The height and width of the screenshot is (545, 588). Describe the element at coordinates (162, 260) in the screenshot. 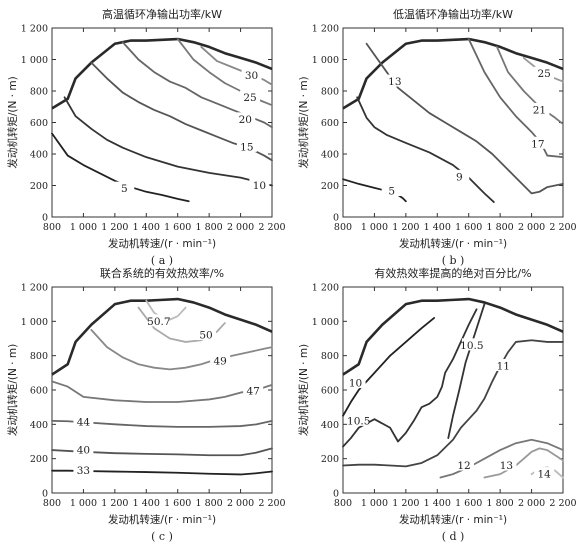

I see `panel-caption: ( a )` at that location.